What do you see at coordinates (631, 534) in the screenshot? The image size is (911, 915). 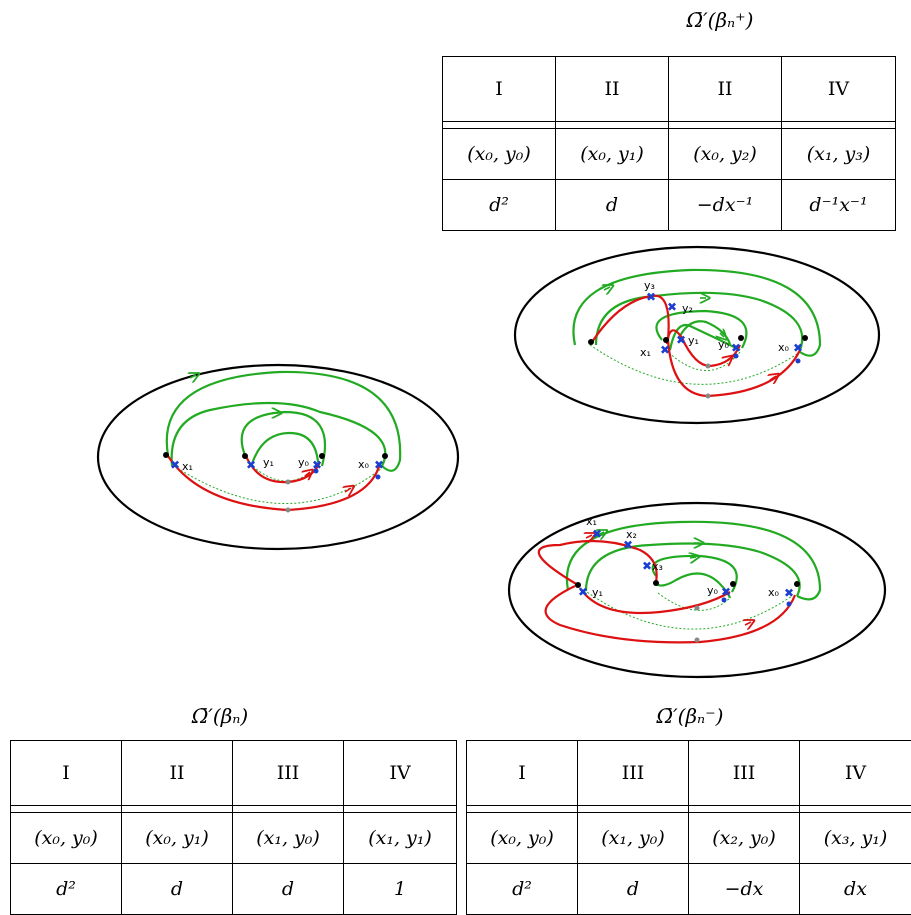 I see `label-x2: x₂` at bounding box center [631, 534].